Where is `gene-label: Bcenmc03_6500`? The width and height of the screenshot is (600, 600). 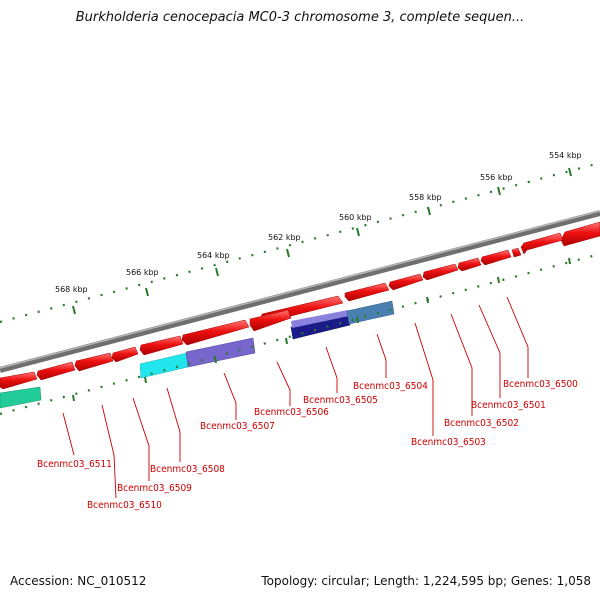 gene-label: Bcenmc03_6500 is located at coordinates (540, 384).